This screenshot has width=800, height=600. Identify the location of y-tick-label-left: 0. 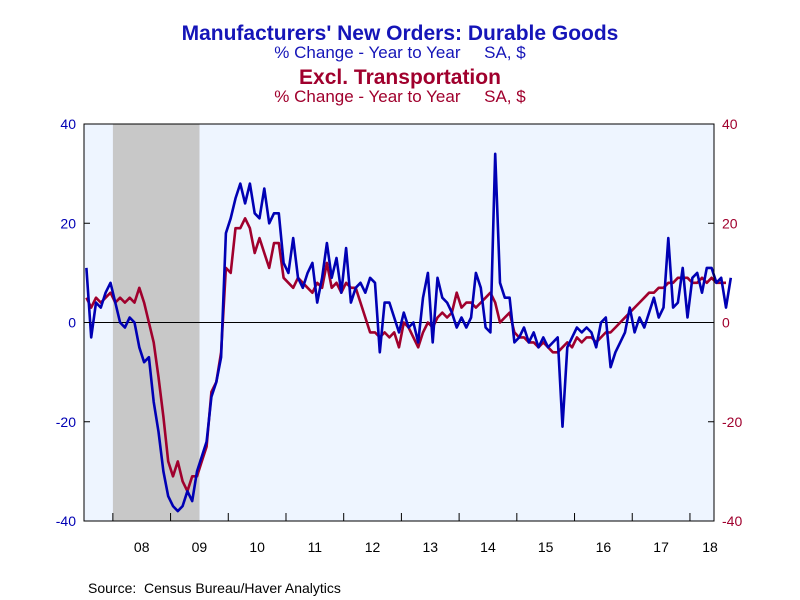
(72, 323).